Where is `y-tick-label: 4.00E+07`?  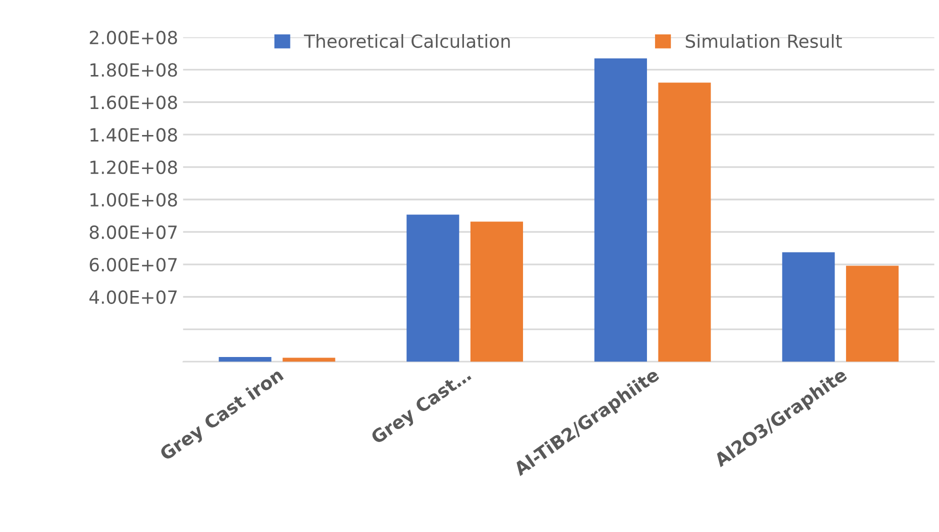 y-tick-label: 4.00E+07 is located at coordinates (133, 297).